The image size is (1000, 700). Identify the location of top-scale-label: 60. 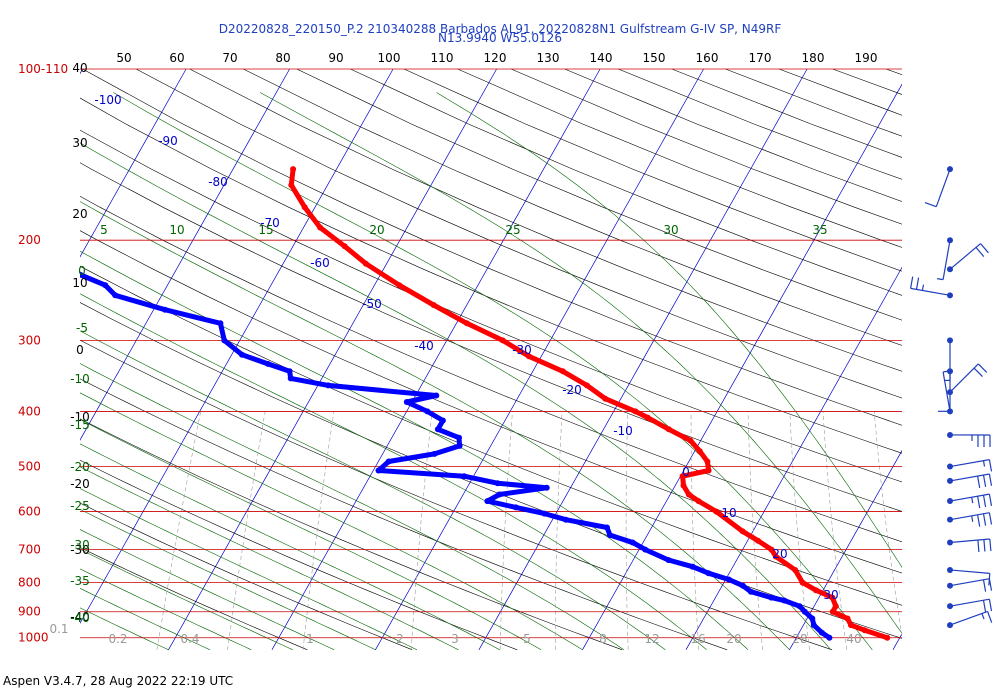
(176, 58).